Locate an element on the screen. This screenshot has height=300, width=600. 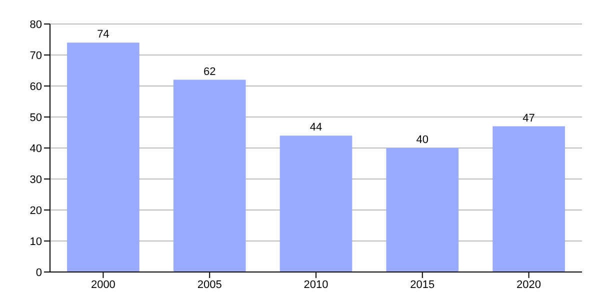
y-tick-label: 50 is located at coordinates (36, 118).